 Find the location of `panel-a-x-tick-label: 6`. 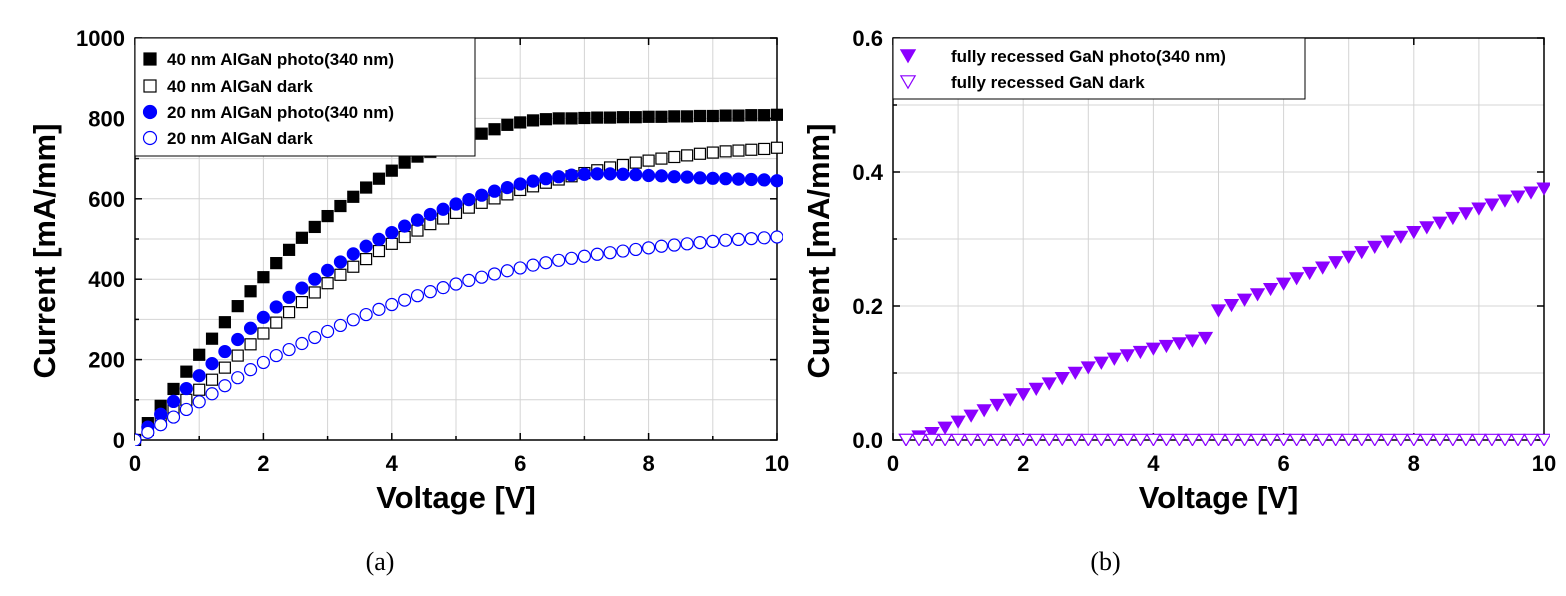

panel-a-x-tick-label: 6 is located at coordinates (520, 463).